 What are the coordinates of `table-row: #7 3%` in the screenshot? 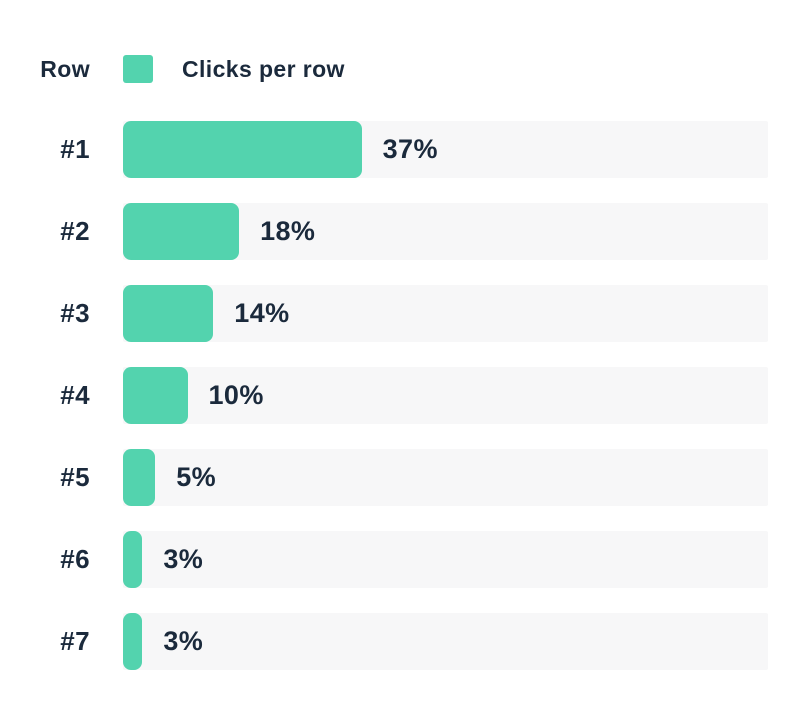 It's located at (384, 641).